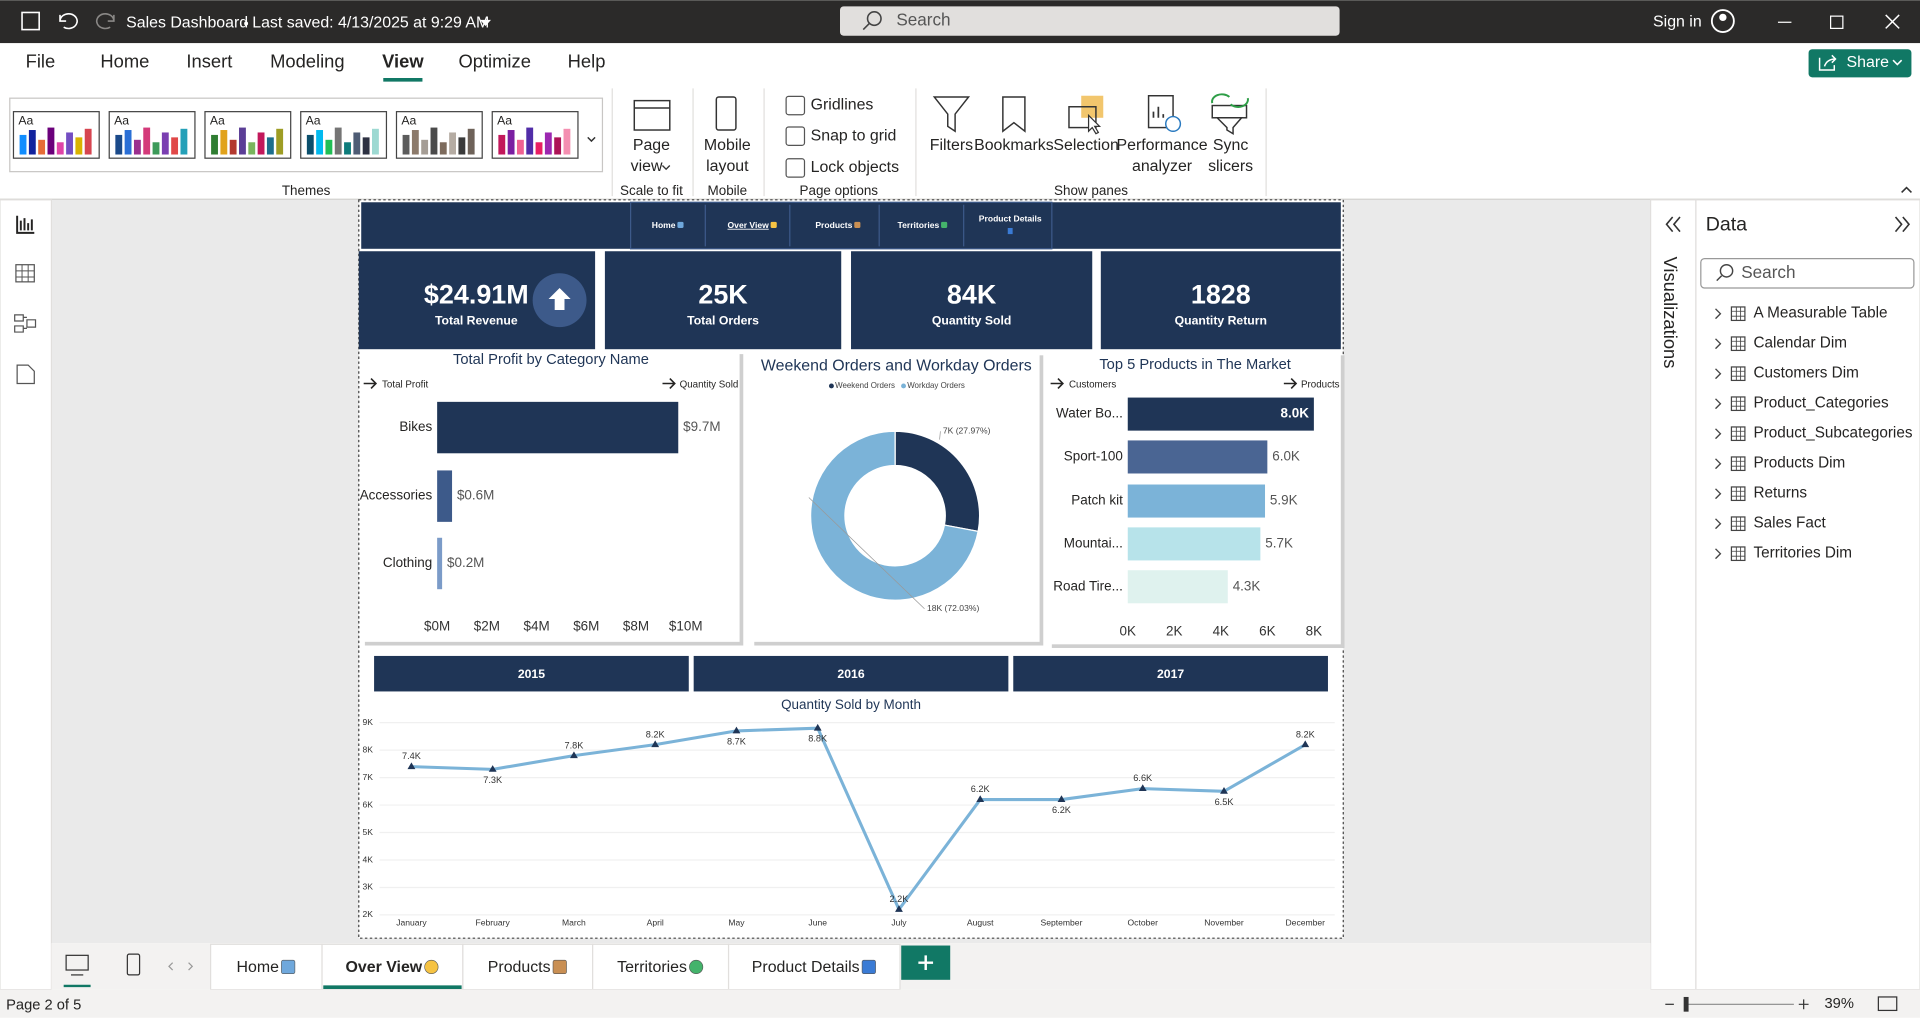  What do you see at coordinates (1014, 145) in the screenshot?
I see `ribbon-button-label: Bookmarks` at bounding box center [1014, 145].